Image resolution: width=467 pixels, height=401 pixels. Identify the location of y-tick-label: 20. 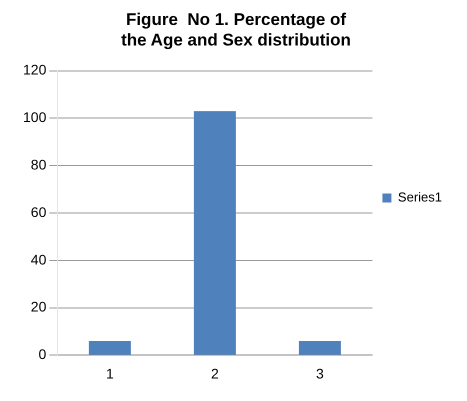
(38, 306).